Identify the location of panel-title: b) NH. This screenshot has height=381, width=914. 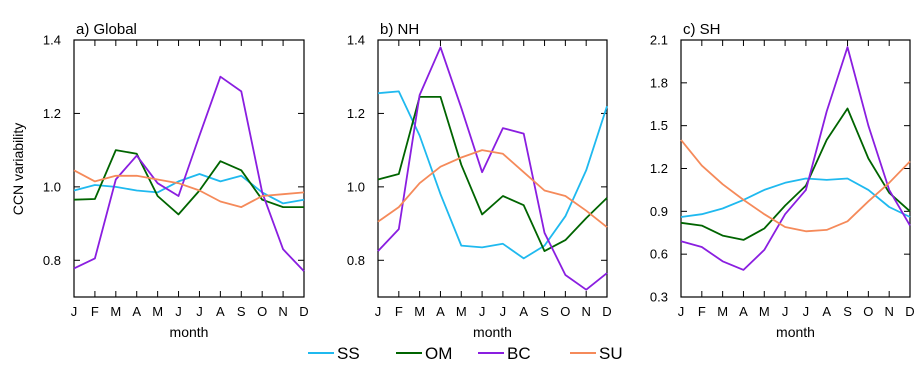
(399, 29).